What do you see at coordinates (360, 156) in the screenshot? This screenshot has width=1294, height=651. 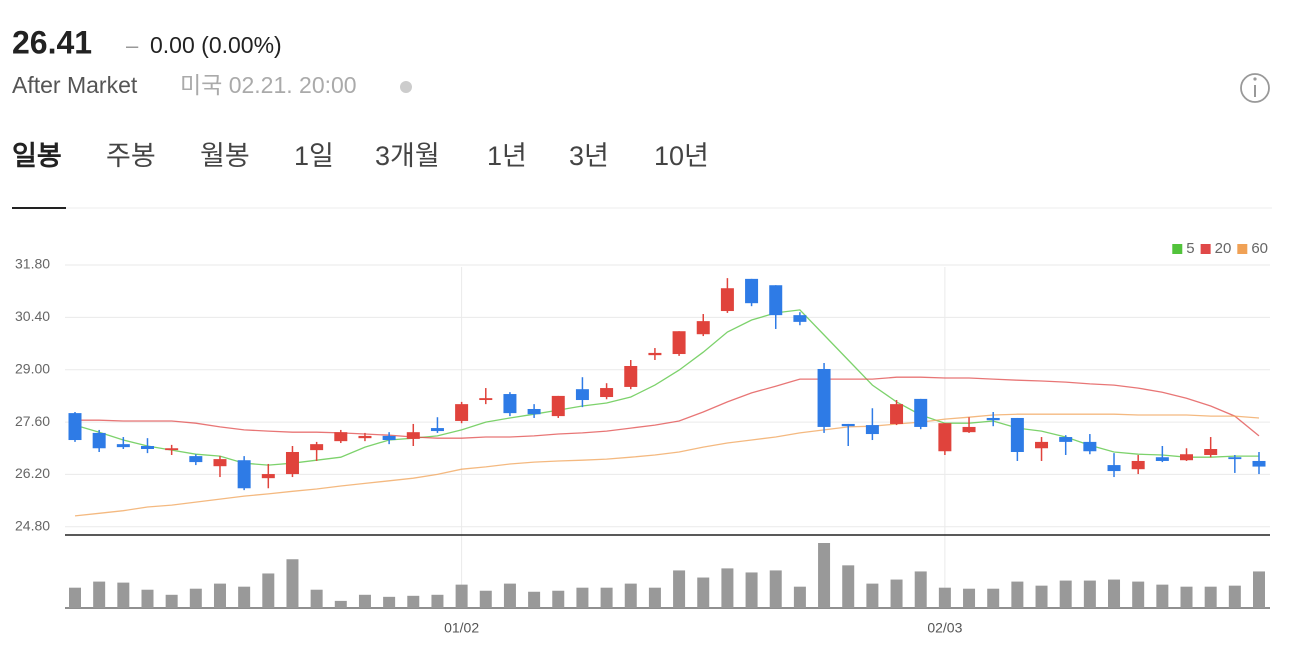 I see `tabs: 일봉 주봉 월봉 1일 3개월 1년 3년 10년` at bounding box center [360, 156].